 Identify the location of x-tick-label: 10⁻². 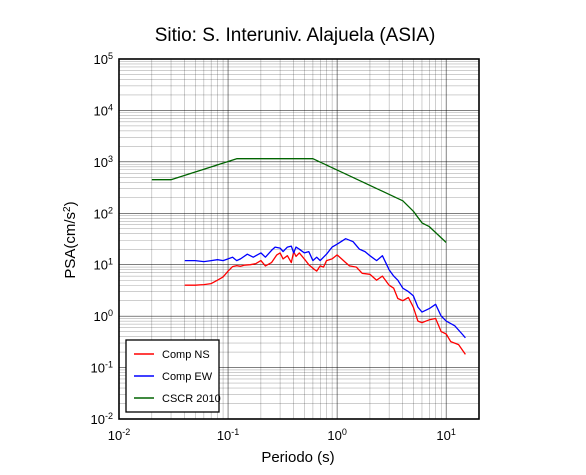
(119, 435).